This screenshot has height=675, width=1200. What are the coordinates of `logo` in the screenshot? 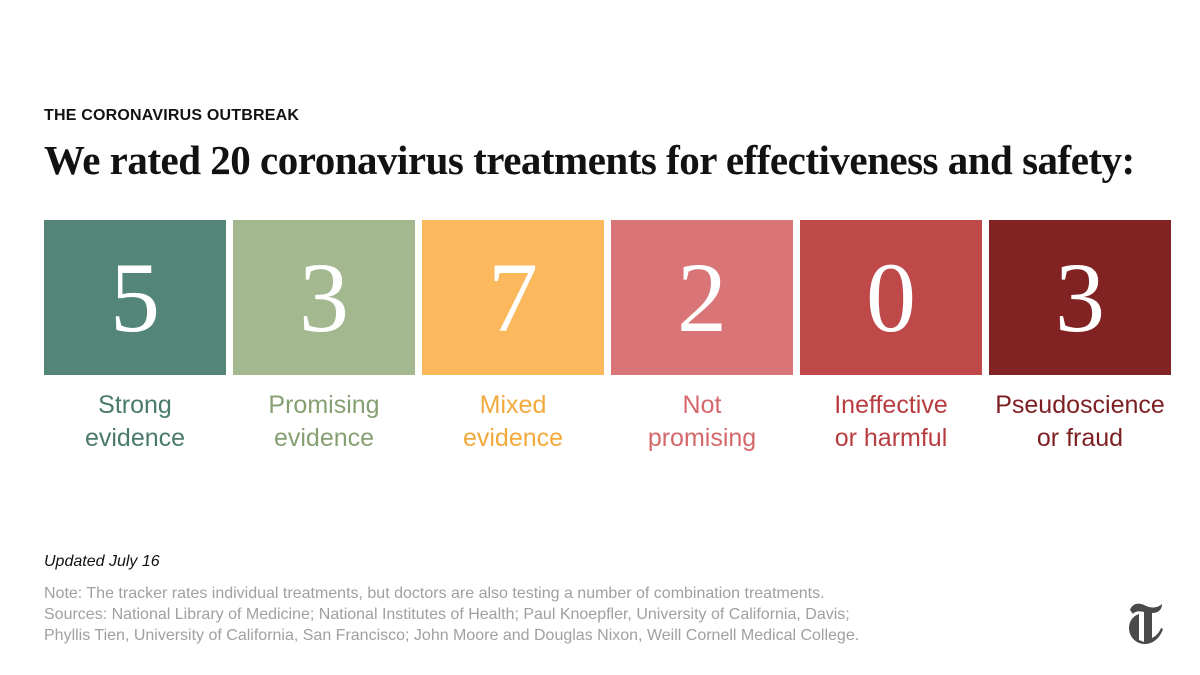 It's located at (1146, 623).